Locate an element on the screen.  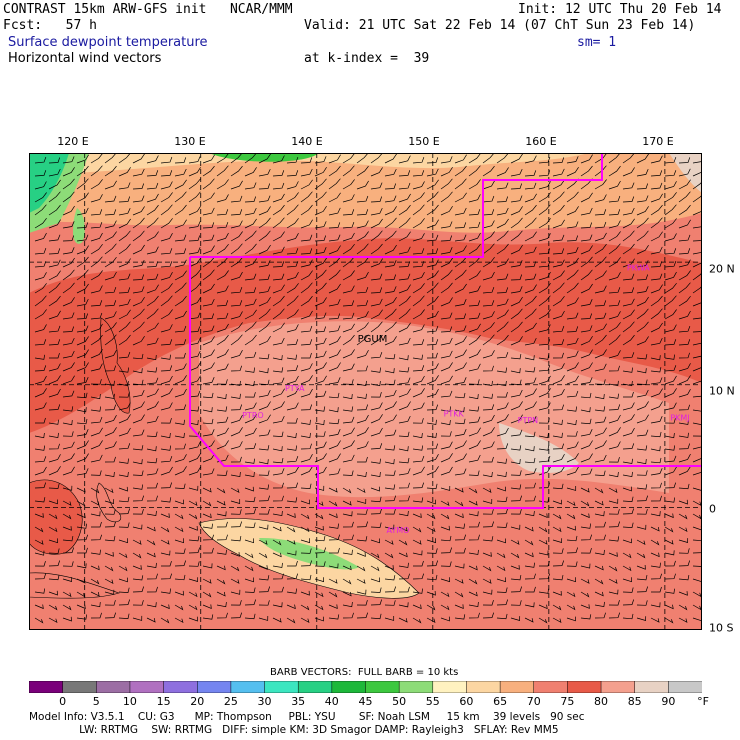
colorbar-swatch is located at coordinates (382, 687).